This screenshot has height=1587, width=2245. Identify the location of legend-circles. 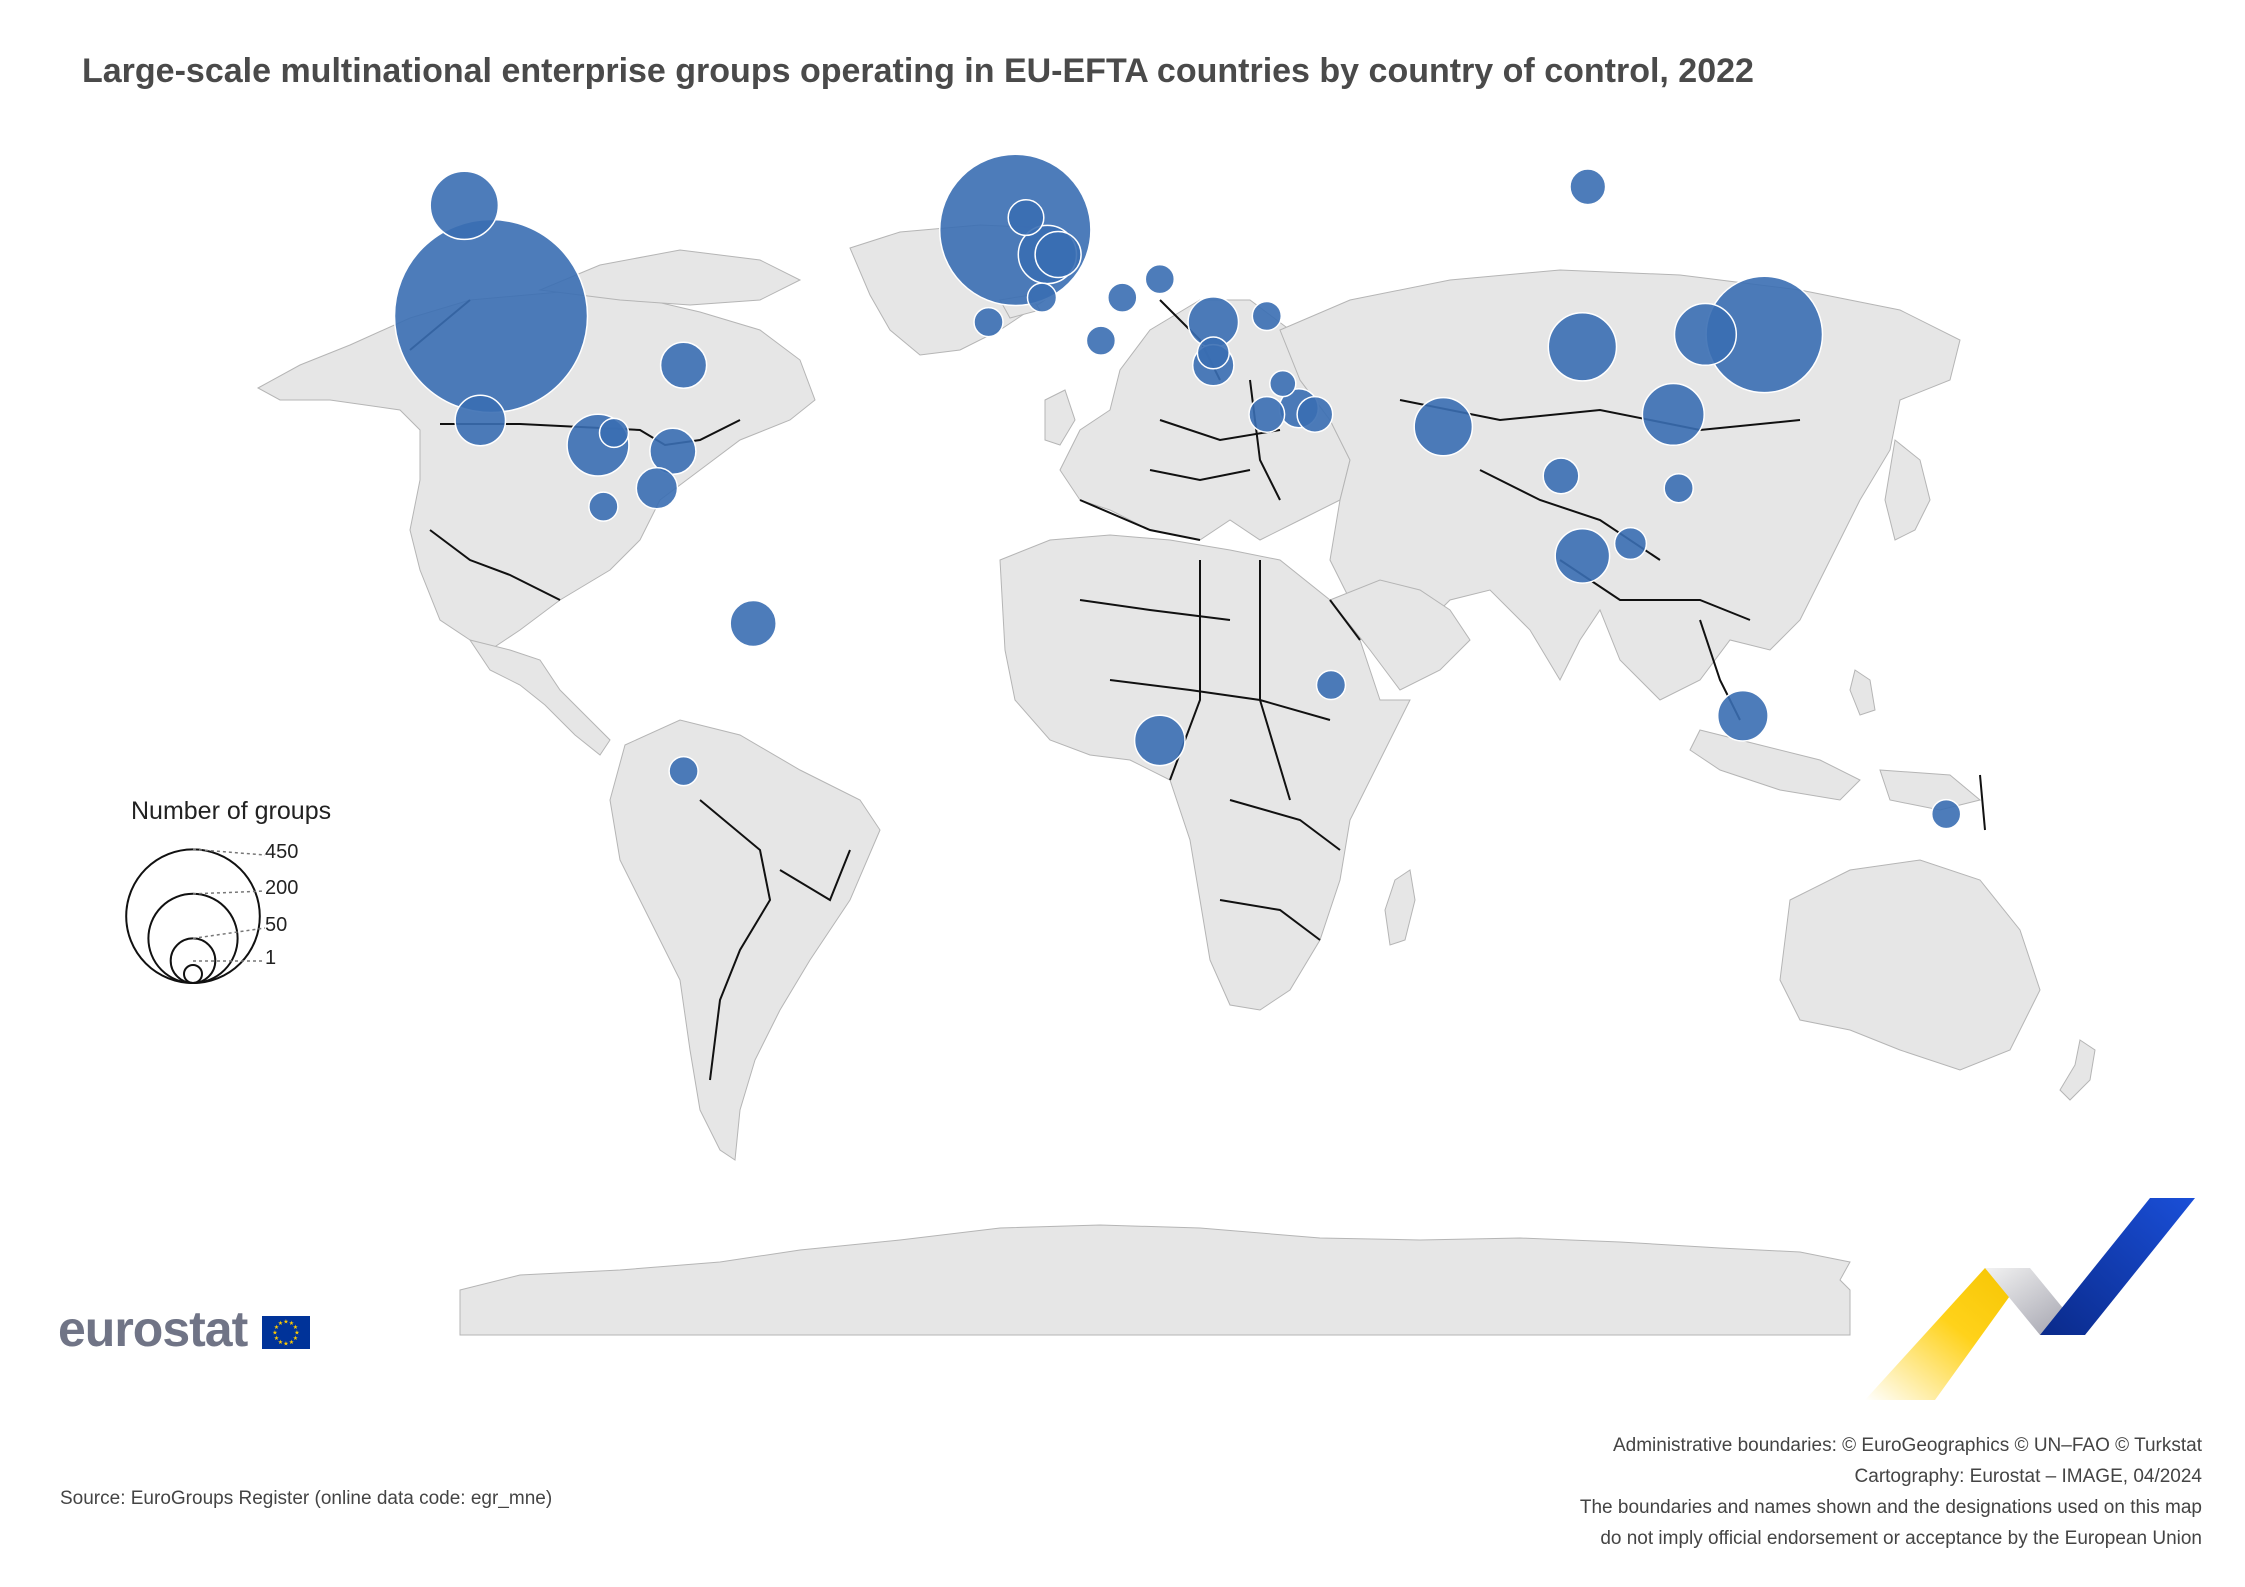
(195, 916).